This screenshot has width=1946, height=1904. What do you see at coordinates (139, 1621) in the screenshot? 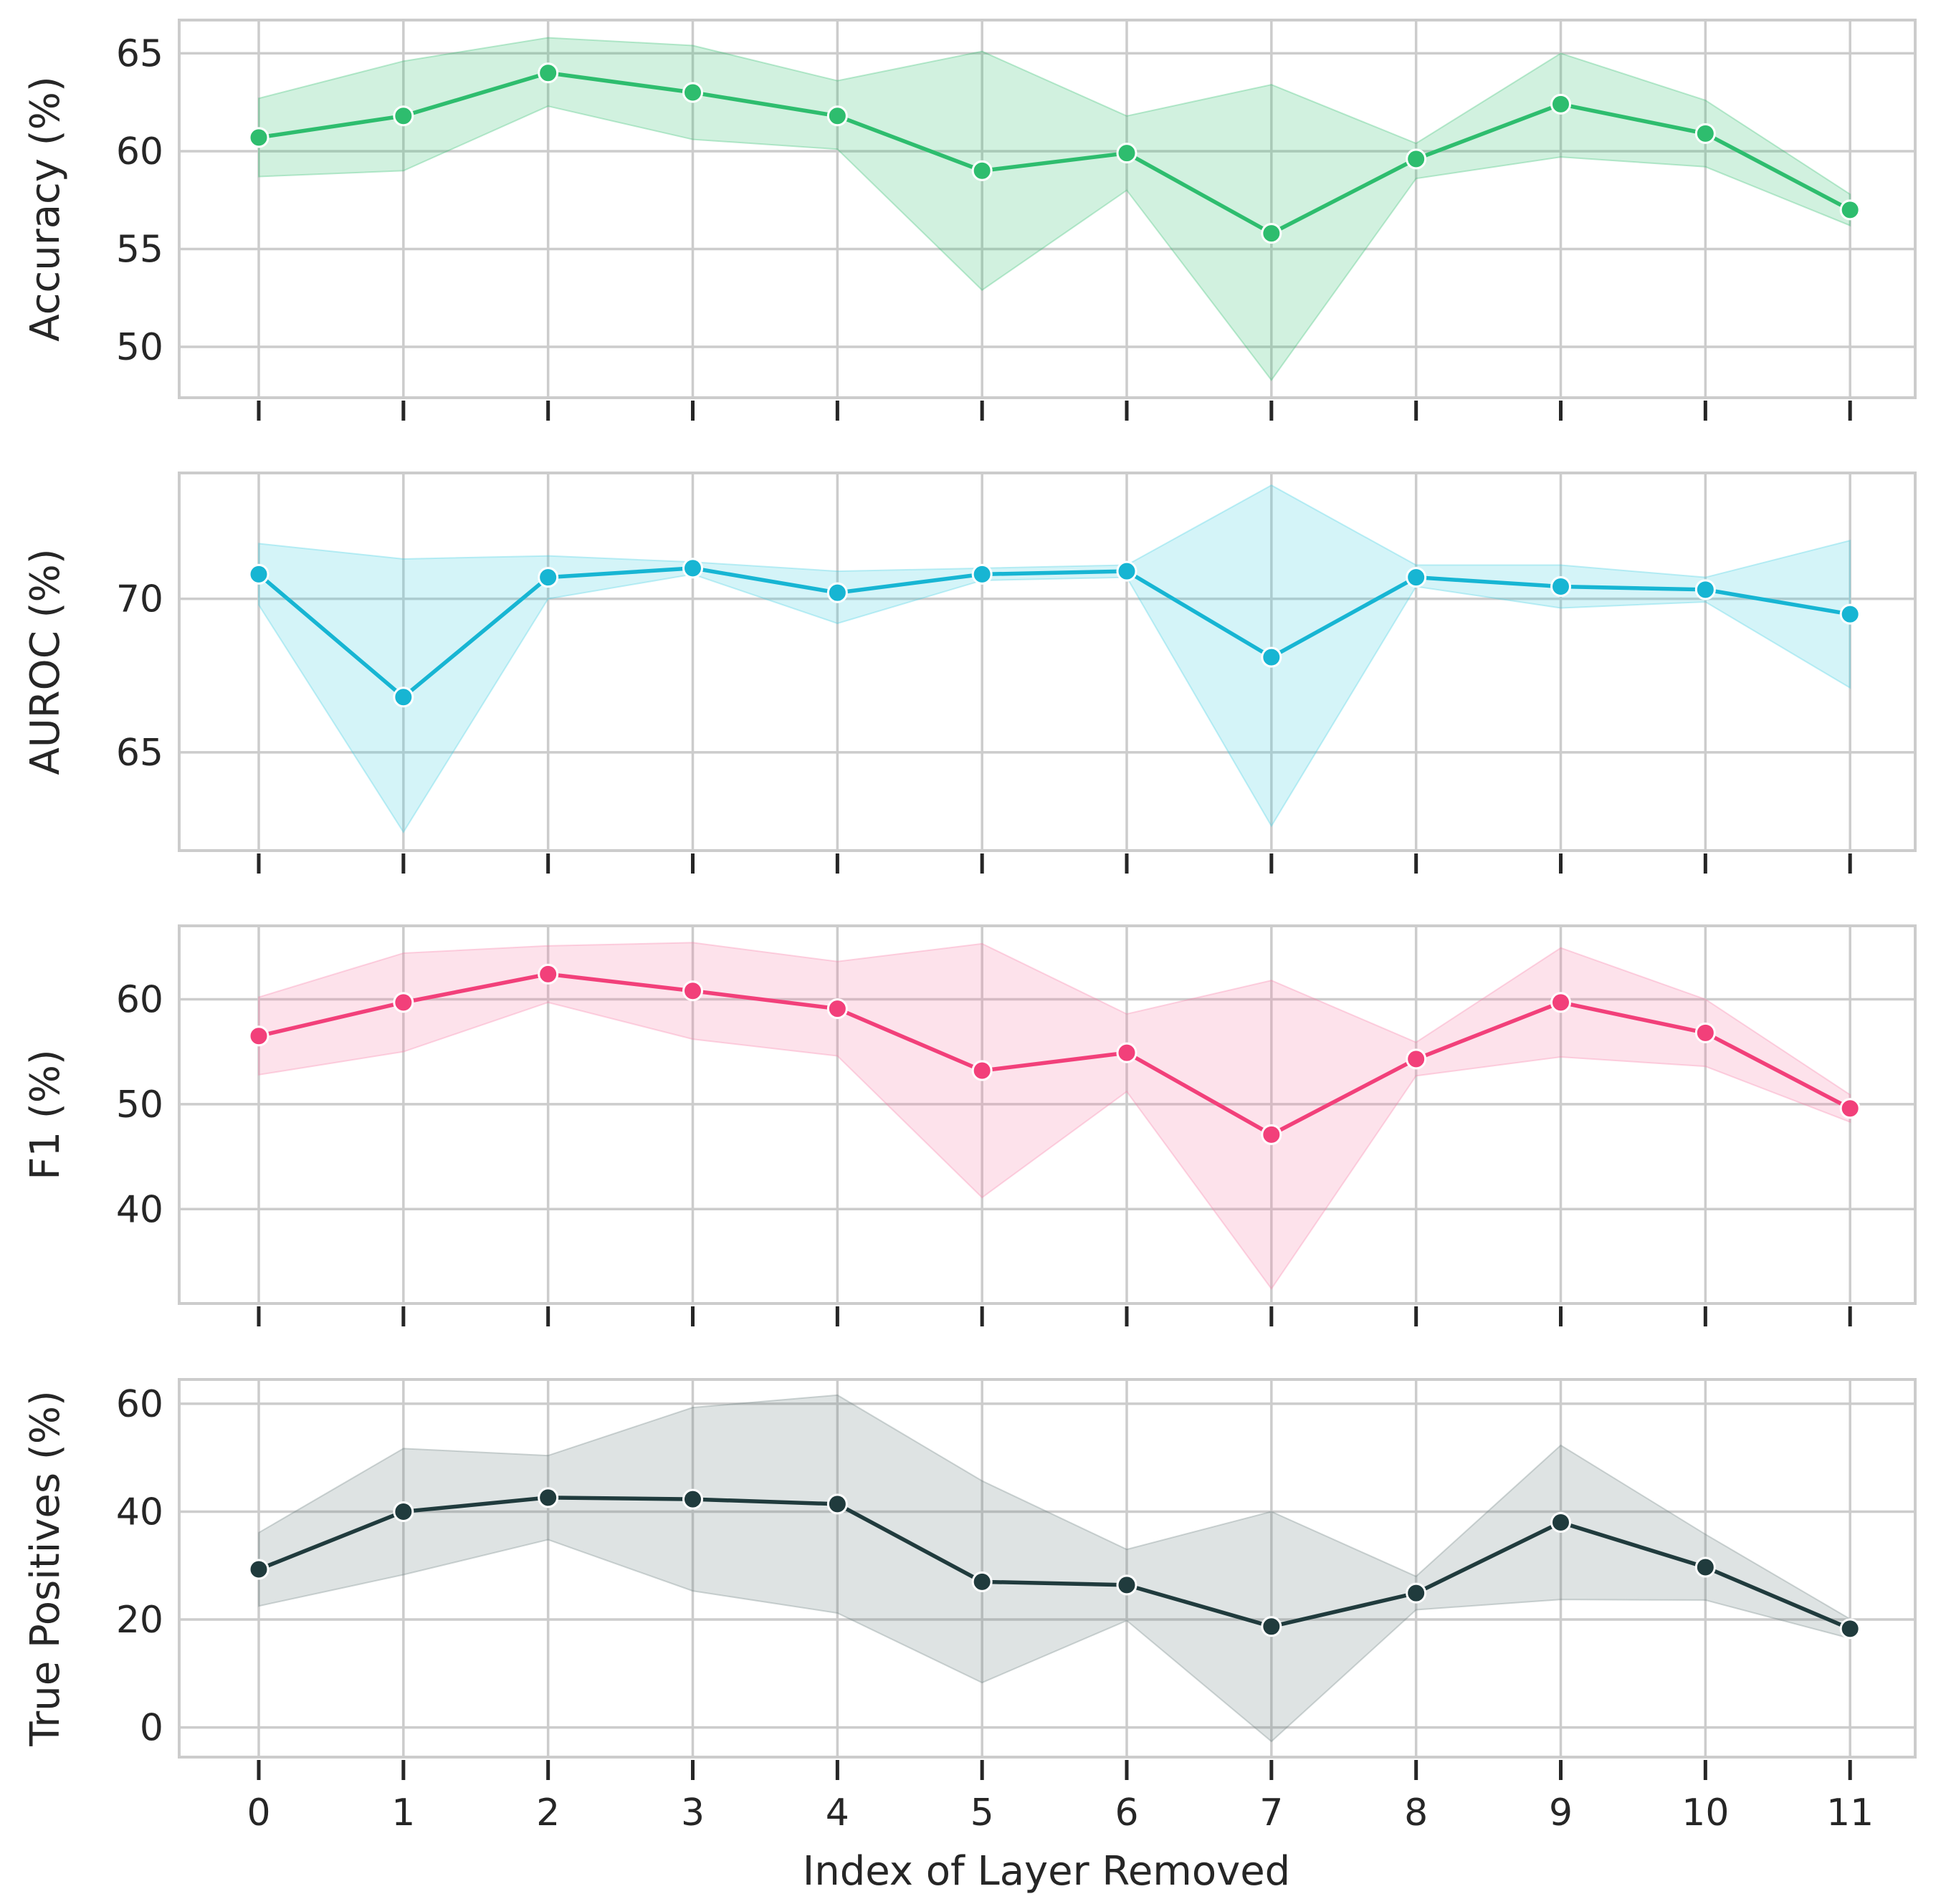
I see `y-tick-label: 20` at bounding box center [139, 1621].